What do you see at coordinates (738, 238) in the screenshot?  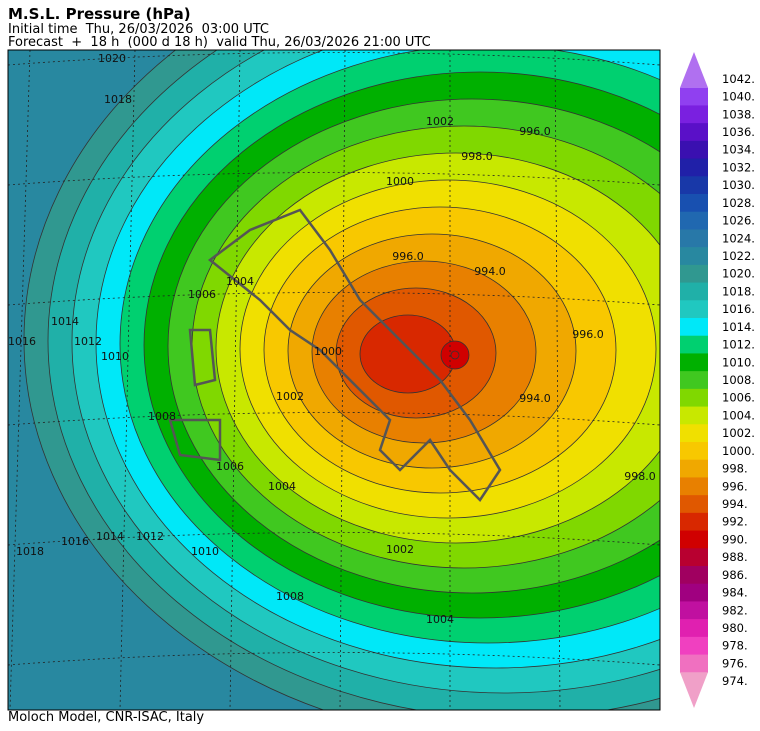 I see `colorbar-label: 1024.` at bounding box center [738, 238].